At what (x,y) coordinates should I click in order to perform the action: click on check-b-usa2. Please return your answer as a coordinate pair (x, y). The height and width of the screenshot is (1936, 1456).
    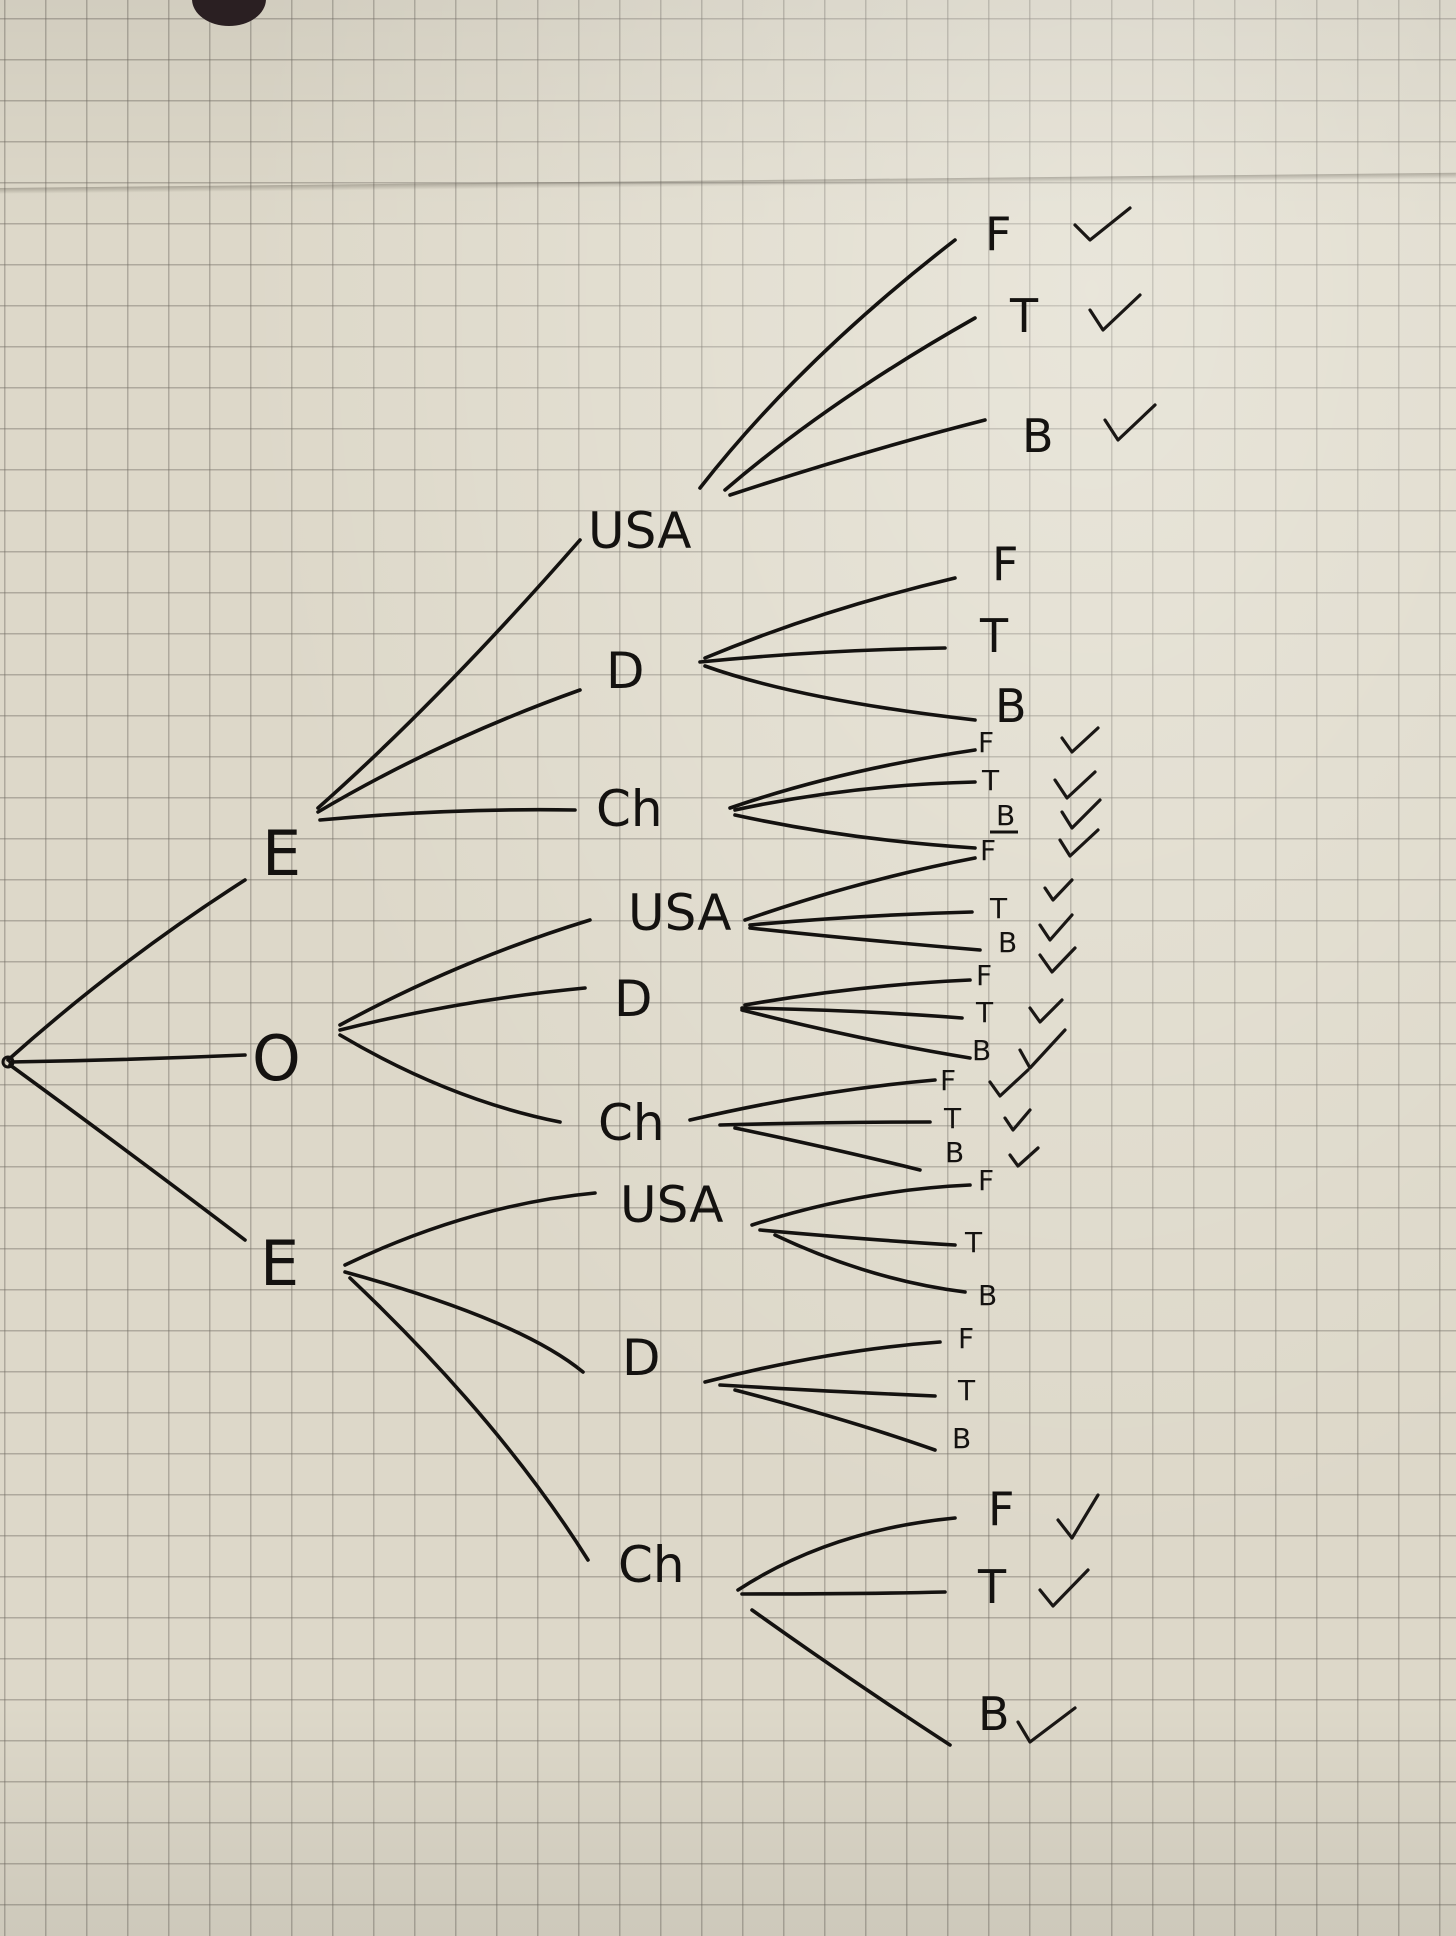
    Looking at the image, I should click on (1056, 927).